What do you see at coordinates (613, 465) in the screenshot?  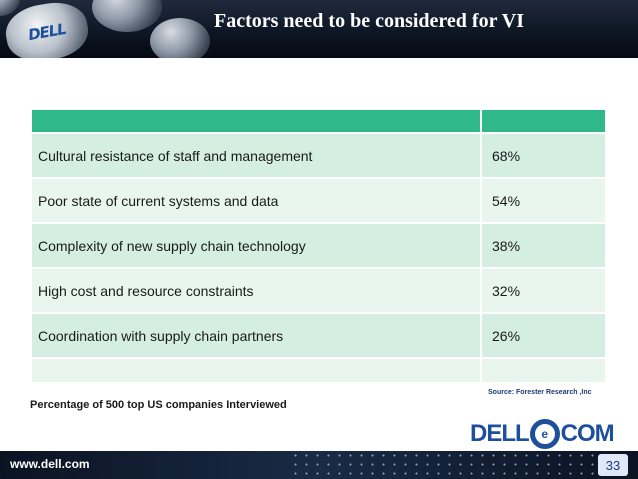 I see `page-number: 33` at bounding box center [613, 465].